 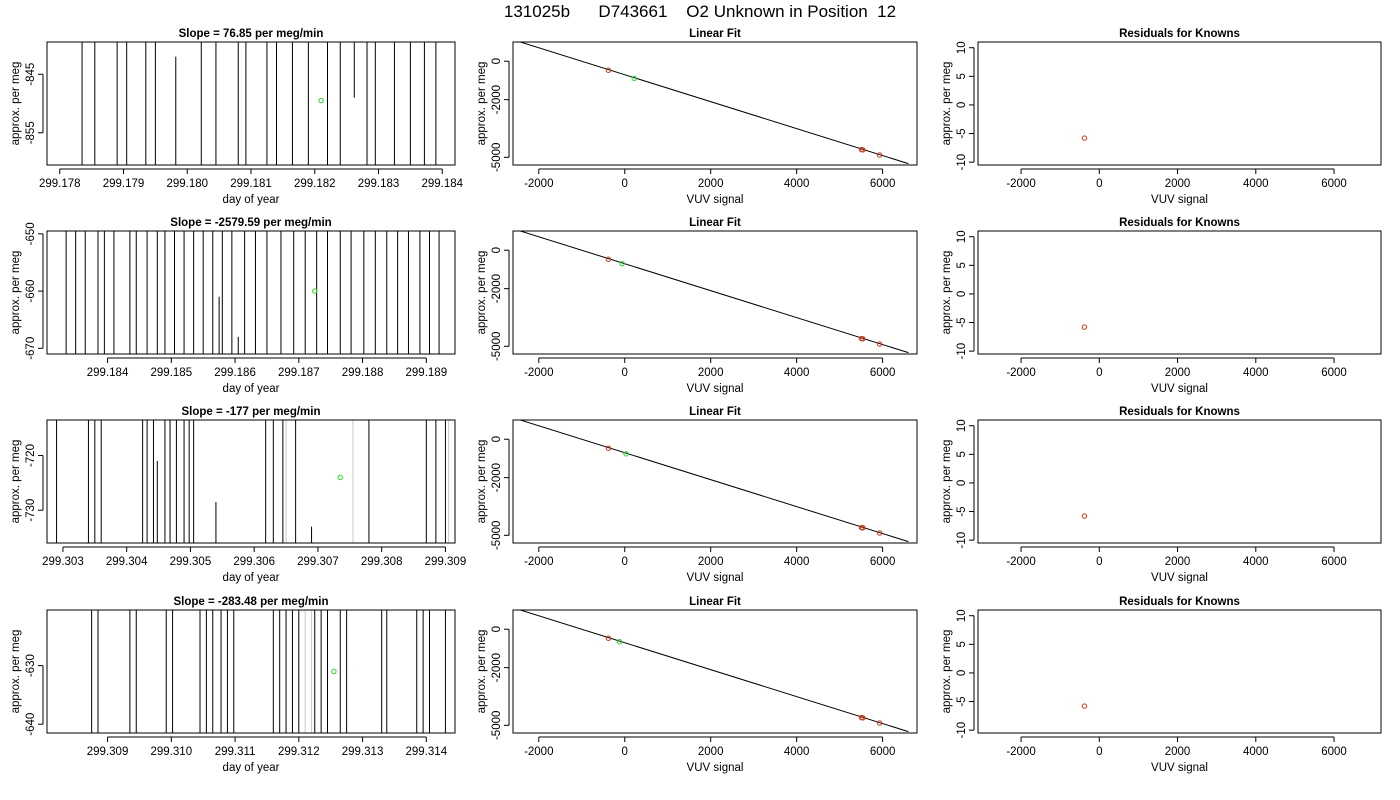 I want to click on x-tick-label: 299.306, so click(x=254, y=562).